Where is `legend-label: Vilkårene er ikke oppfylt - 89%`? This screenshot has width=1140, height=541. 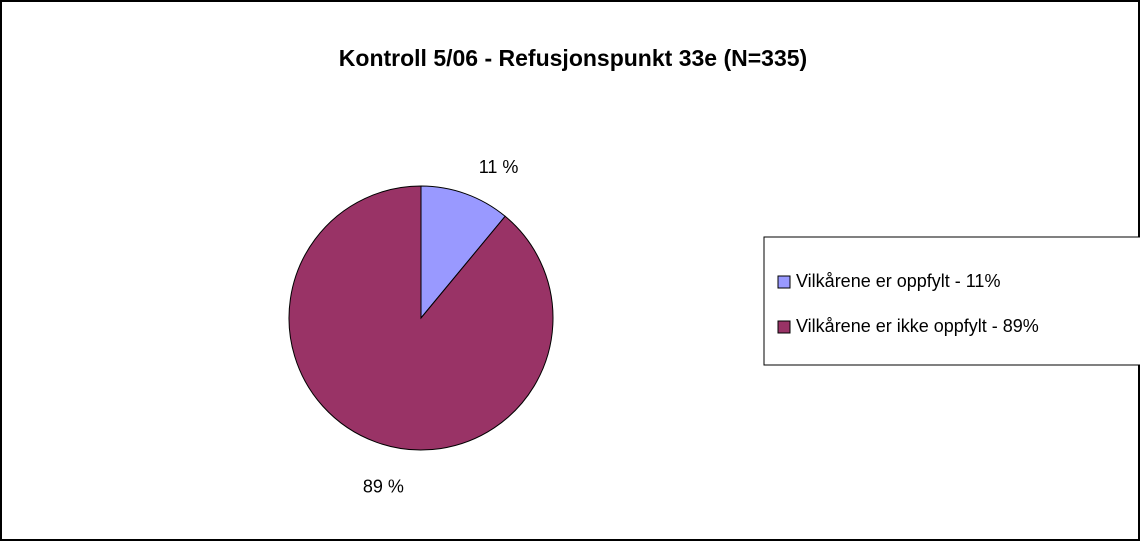
legend-label: Vilkårene er ikke oppfylt - 89% is located at coordinates (917, 326).